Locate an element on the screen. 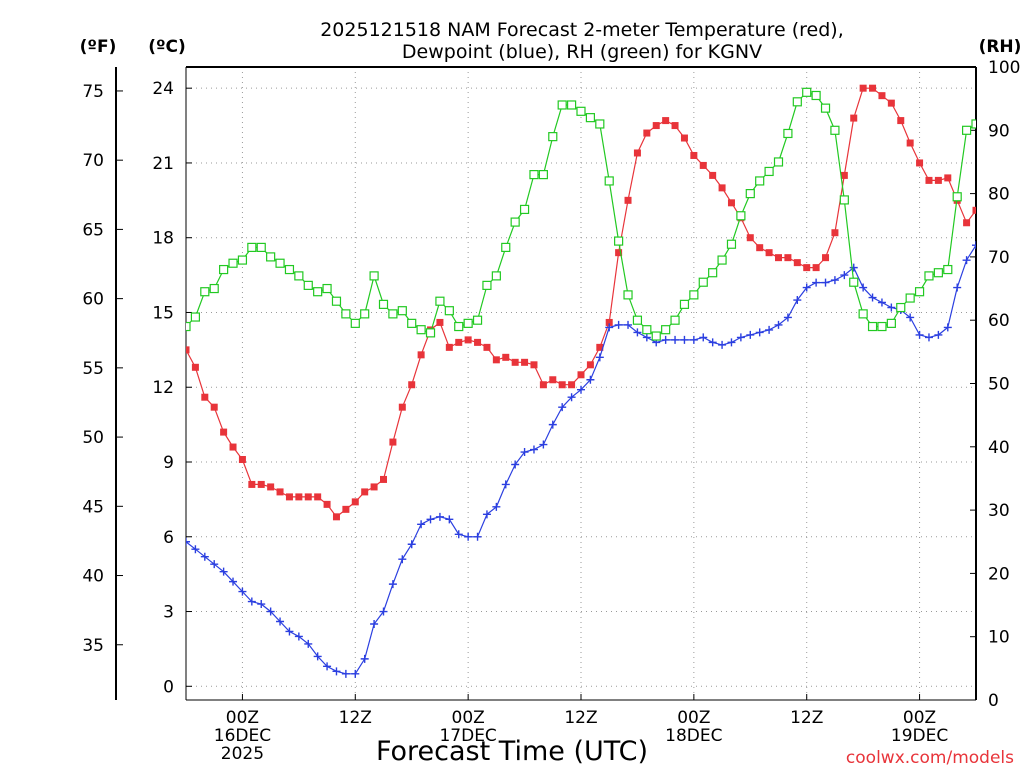 Image resolution: width=1024 pixels, height=772 pixels. chart-title-line-2: Dewpoint (blue), RH (green) for KGNV is located at coordinates (582, 52).